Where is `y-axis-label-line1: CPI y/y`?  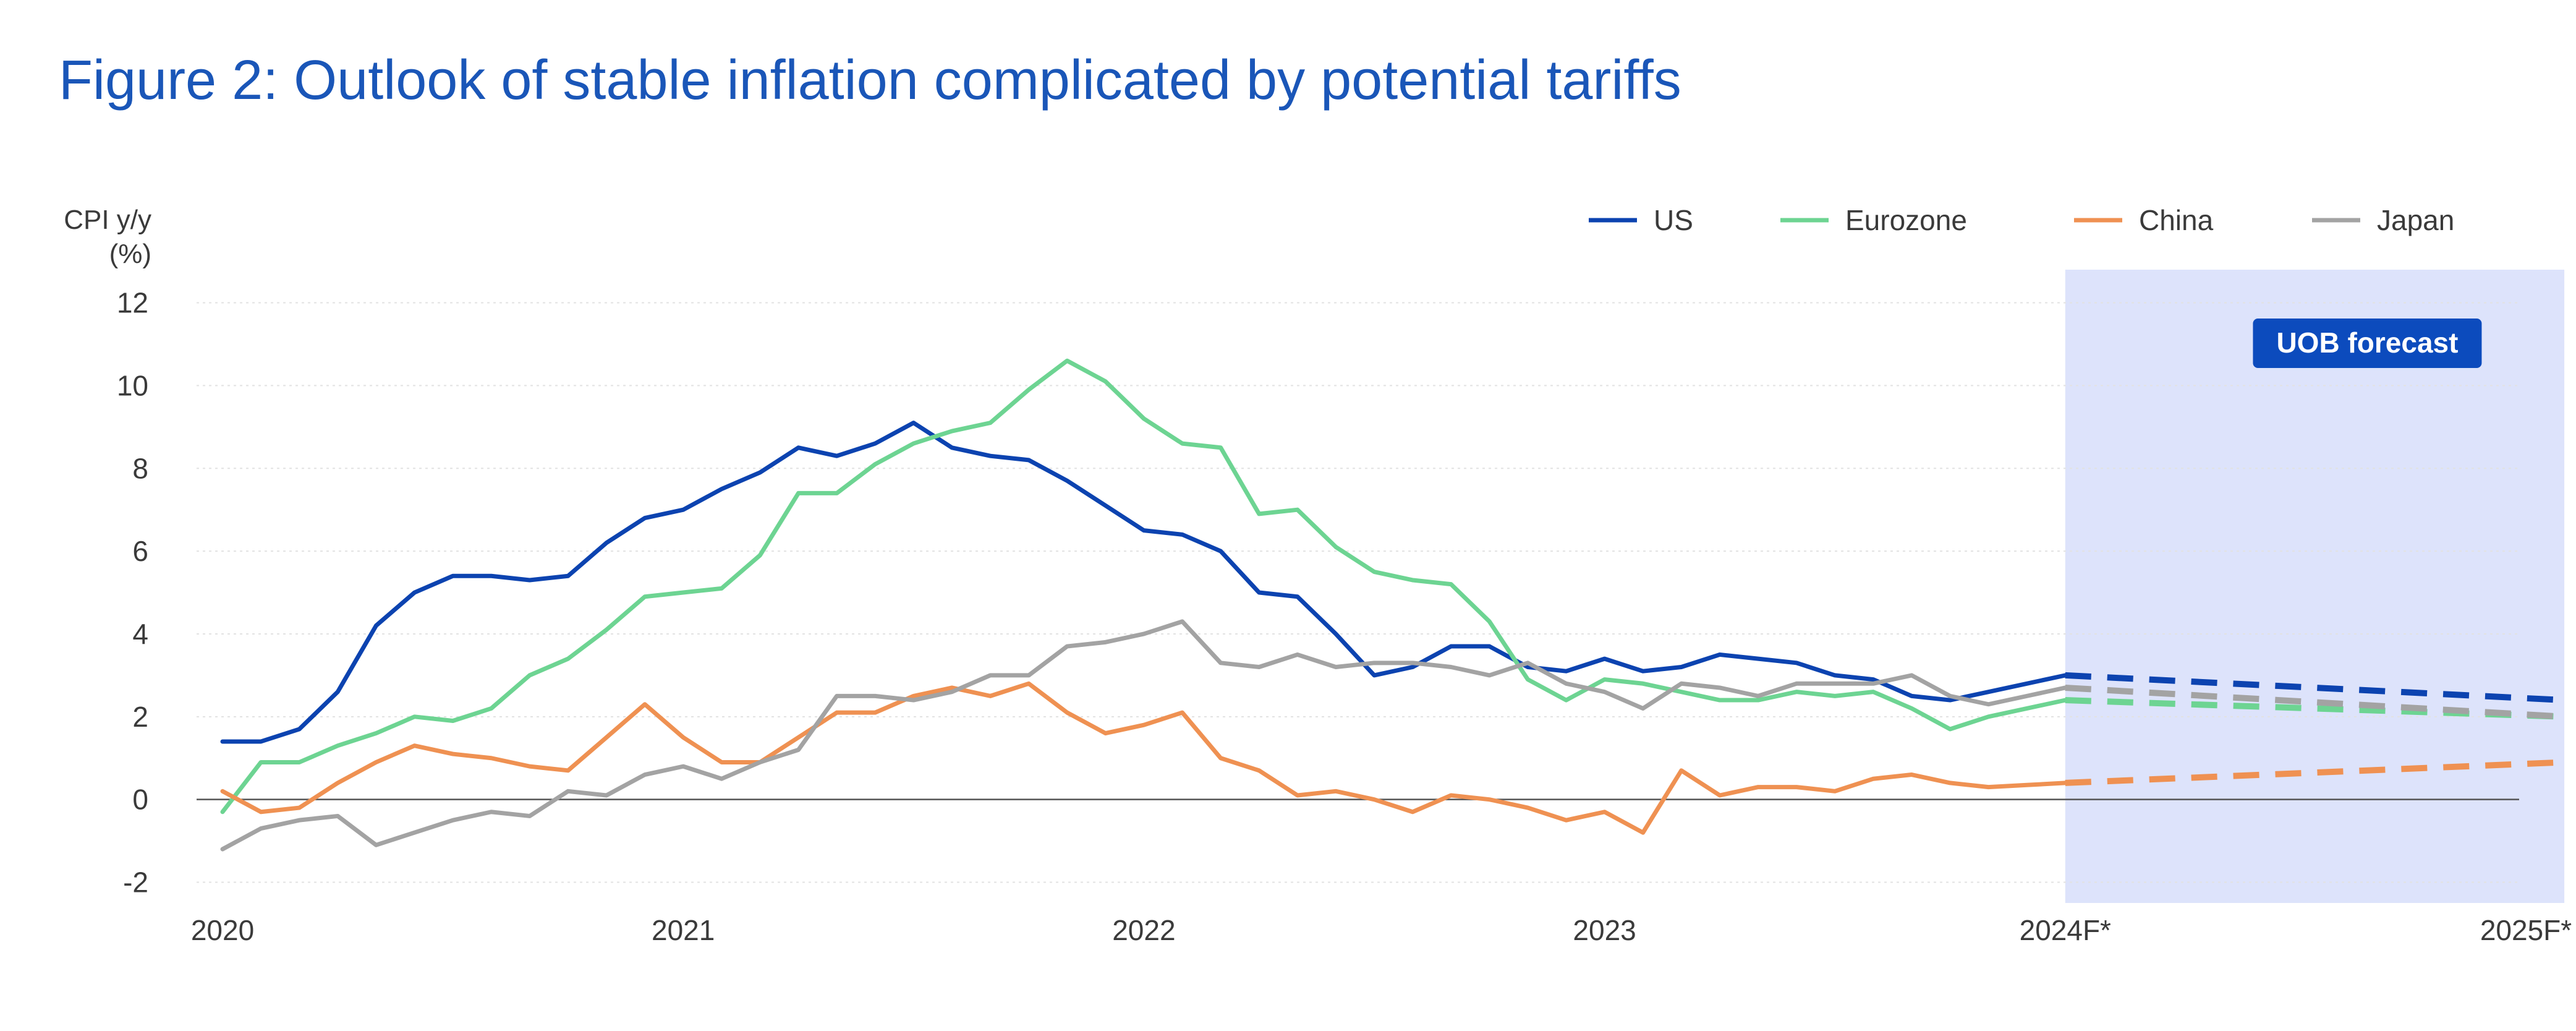
y-axis-label-line1: CPI y/y is located at coordinates (107, 220).